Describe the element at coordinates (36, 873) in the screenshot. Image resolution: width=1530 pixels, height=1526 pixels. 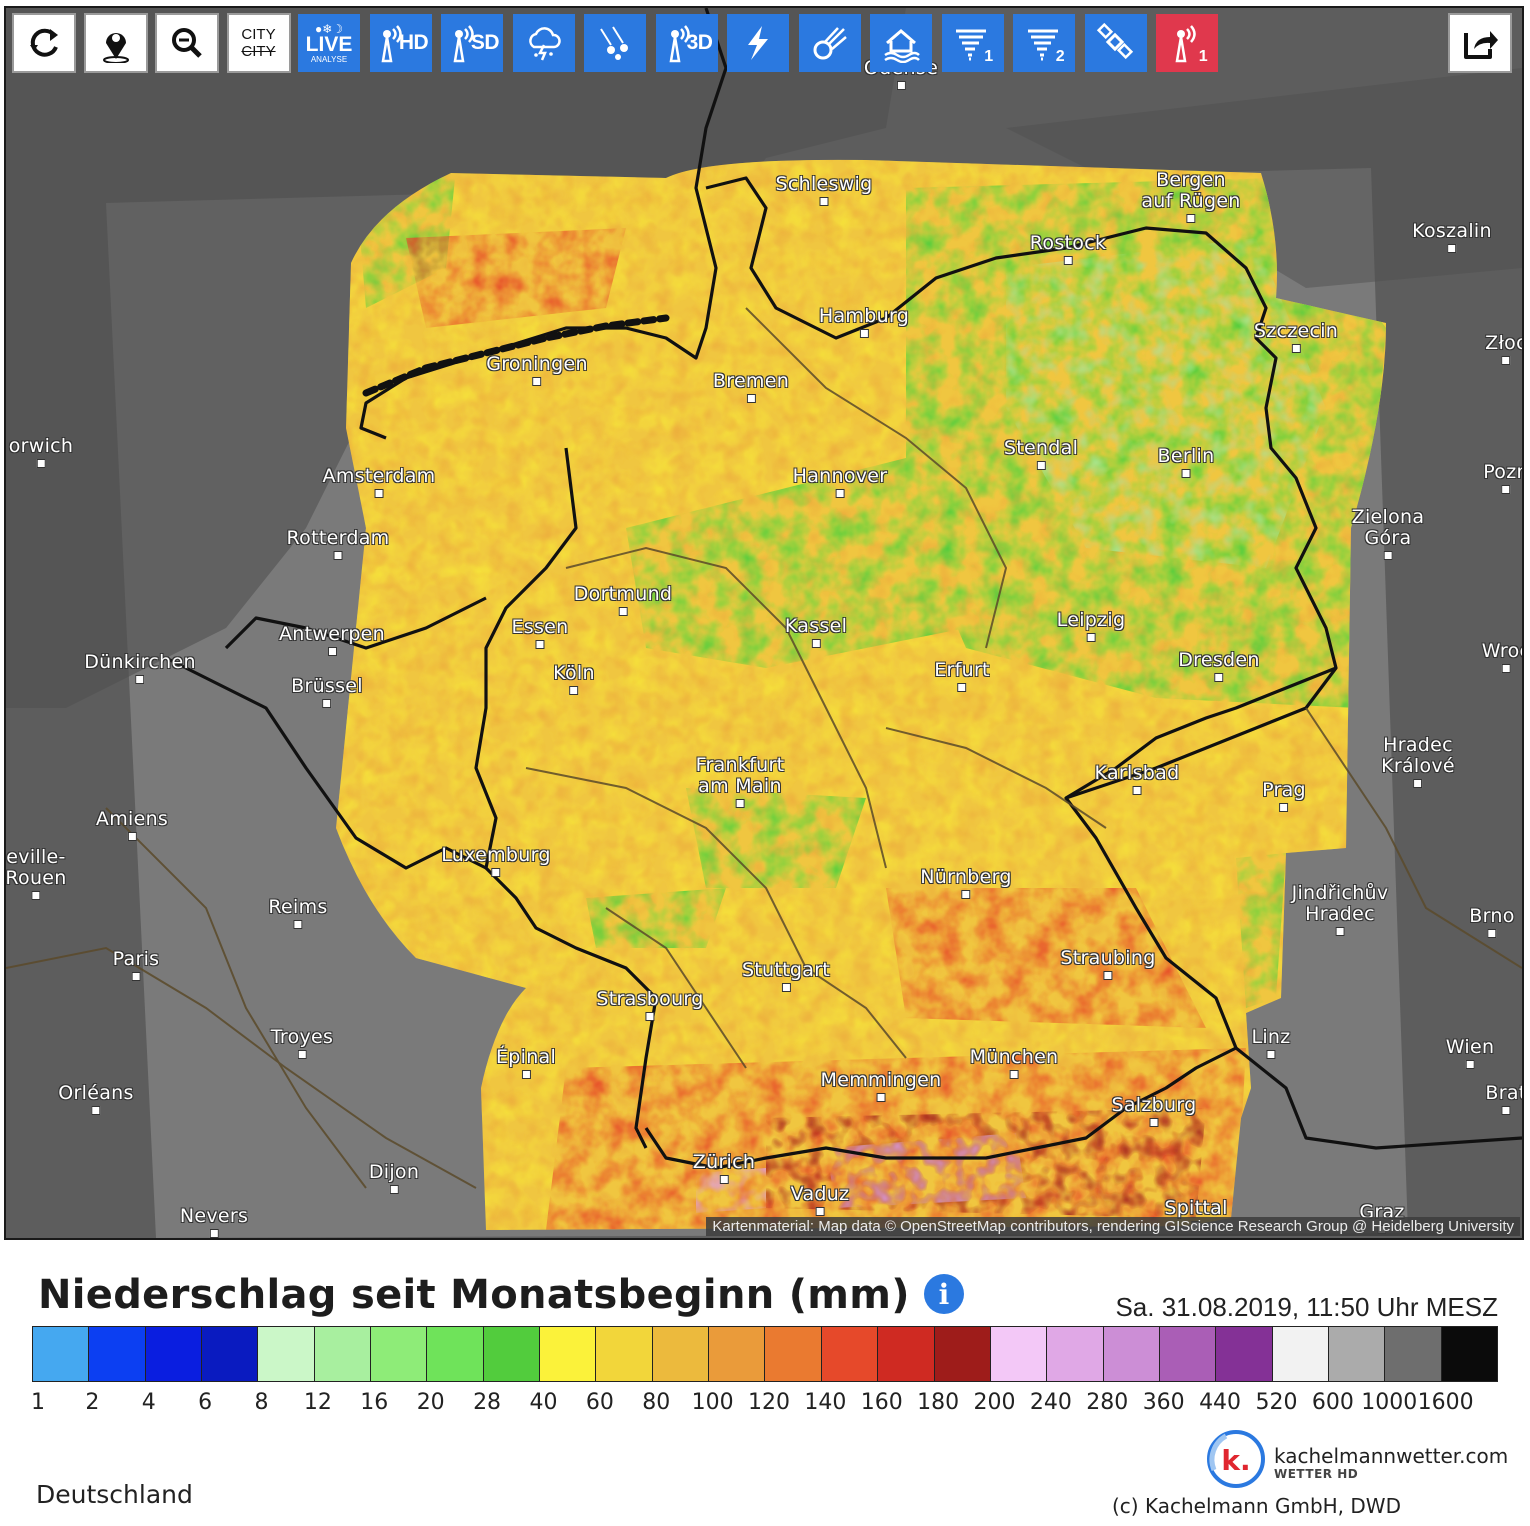
I see `city-label: eville- Rouen` at that location.